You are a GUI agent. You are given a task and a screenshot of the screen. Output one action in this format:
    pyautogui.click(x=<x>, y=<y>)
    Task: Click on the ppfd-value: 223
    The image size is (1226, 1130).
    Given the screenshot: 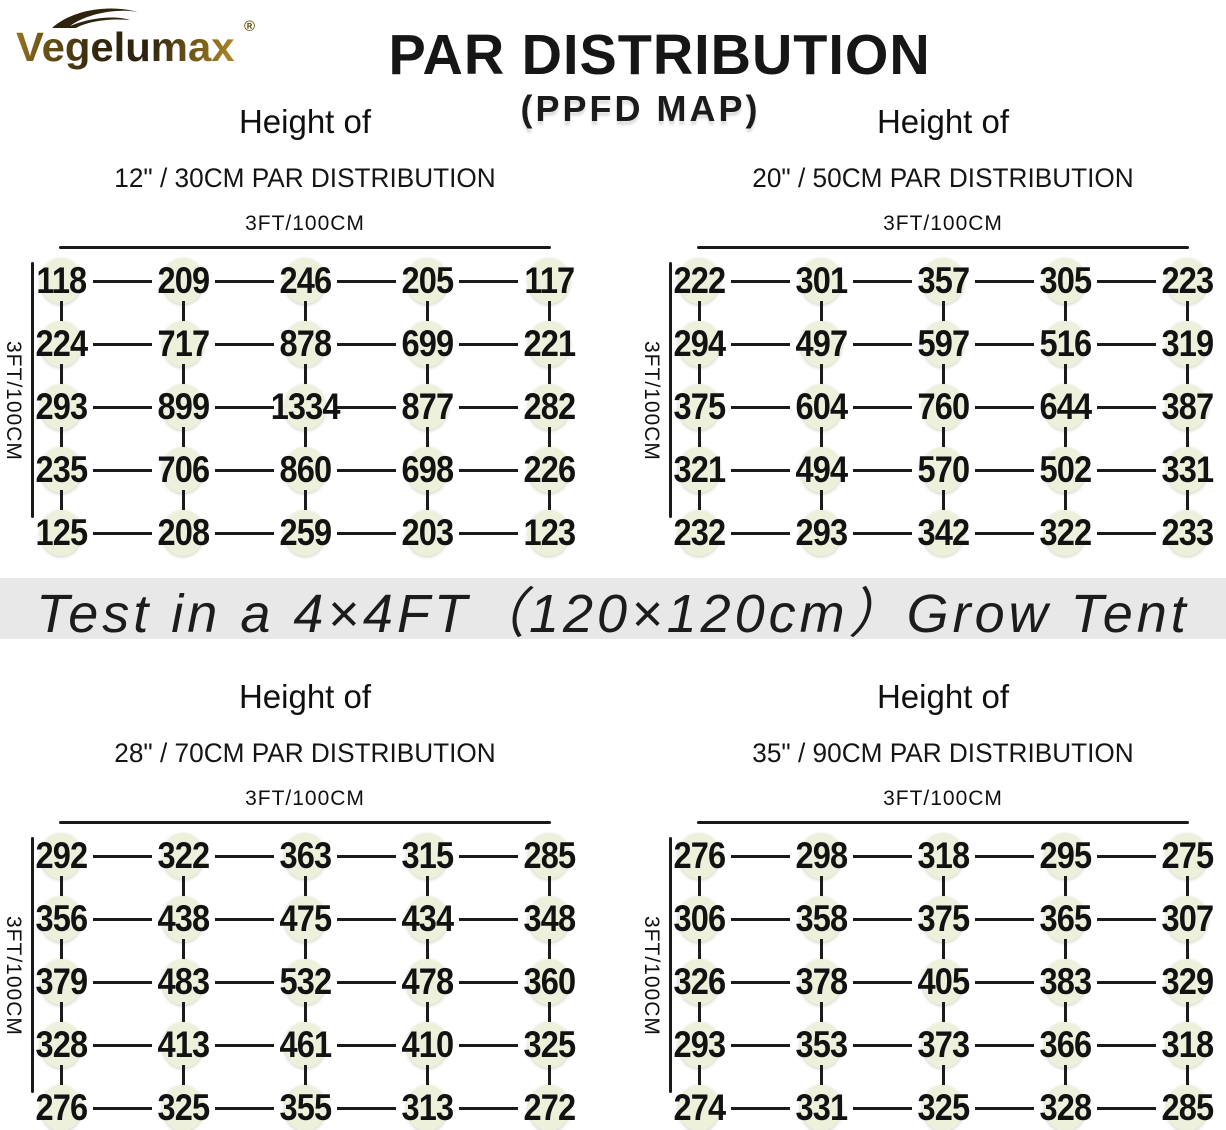 What is the action you would take?
    pyautogui.click(x=1187, y=280)
    